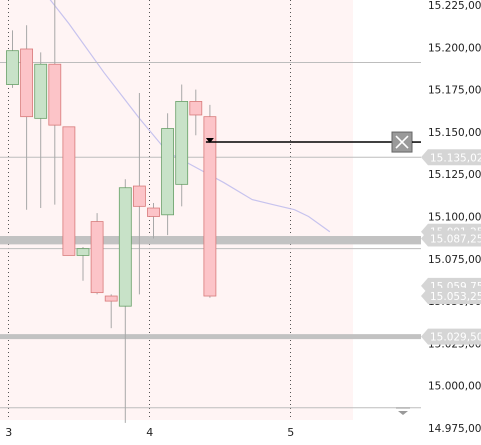 The height and width of the screenshot is (445, 481). What do you see at coordinates (290, 432) in the screenshot?
I see `time-tick-label: 5` at bounding box center [290, 432].